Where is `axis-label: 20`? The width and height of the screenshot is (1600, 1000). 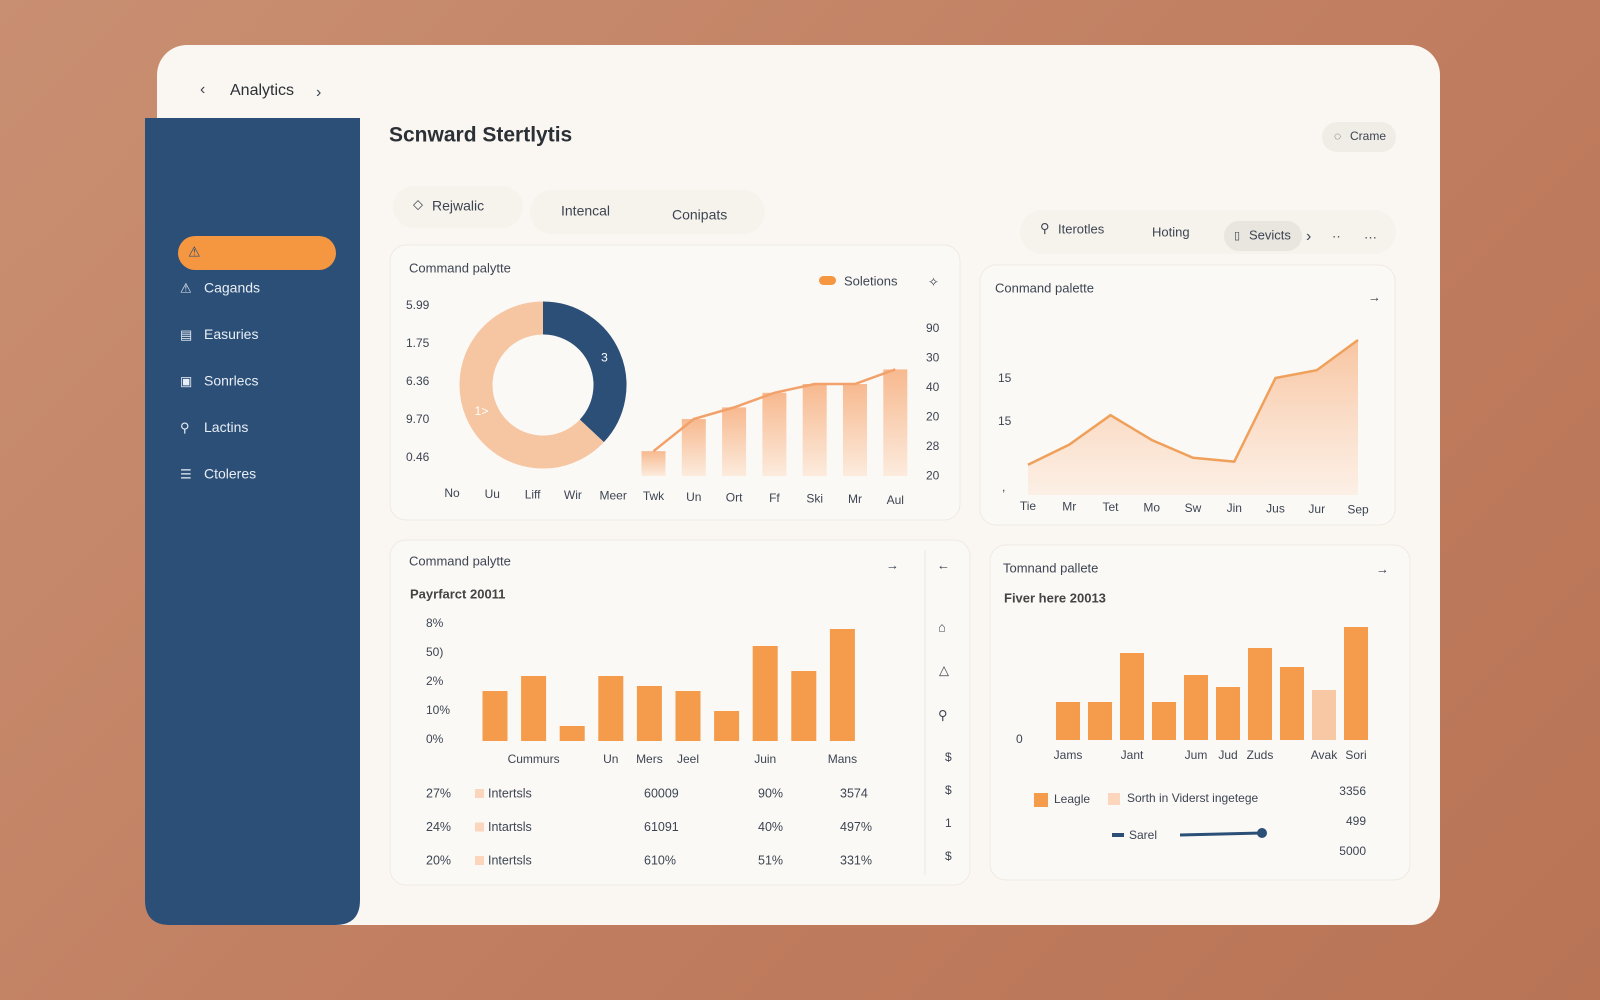 axis-label: 20 is located at coordinates (933, 417).